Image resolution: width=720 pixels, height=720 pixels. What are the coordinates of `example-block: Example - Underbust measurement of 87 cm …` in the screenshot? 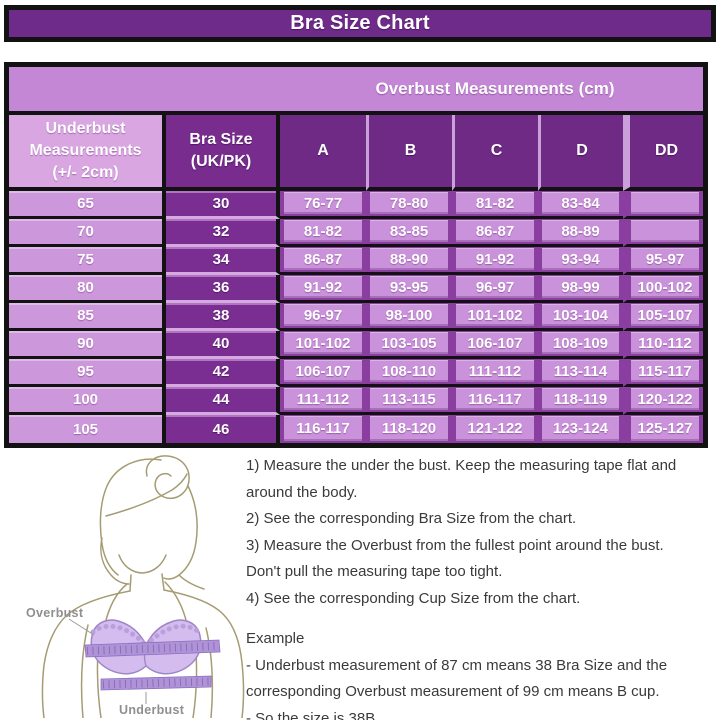 It's located at (481, 673).